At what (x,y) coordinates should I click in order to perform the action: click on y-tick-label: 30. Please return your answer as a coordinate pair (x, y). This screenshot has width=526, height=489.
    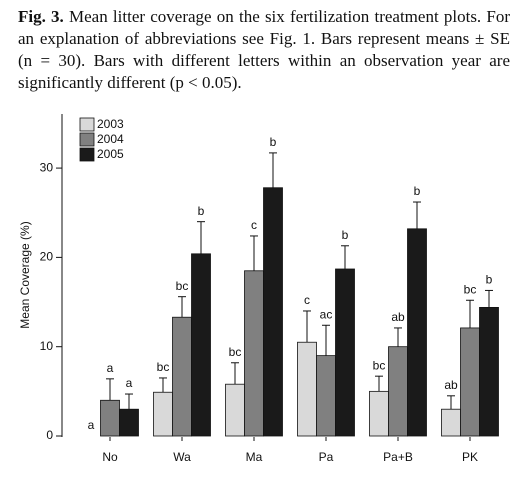
    Looking at the image, I should click on (47, 167).